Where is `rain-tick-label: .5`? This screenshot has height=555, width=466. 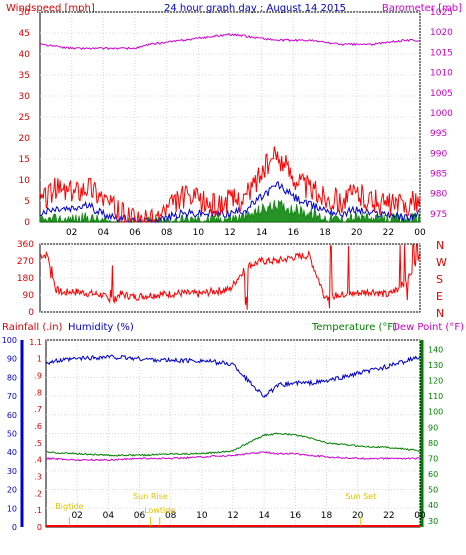 rain-tick-label: .5 is located at coordinates (38, 443).